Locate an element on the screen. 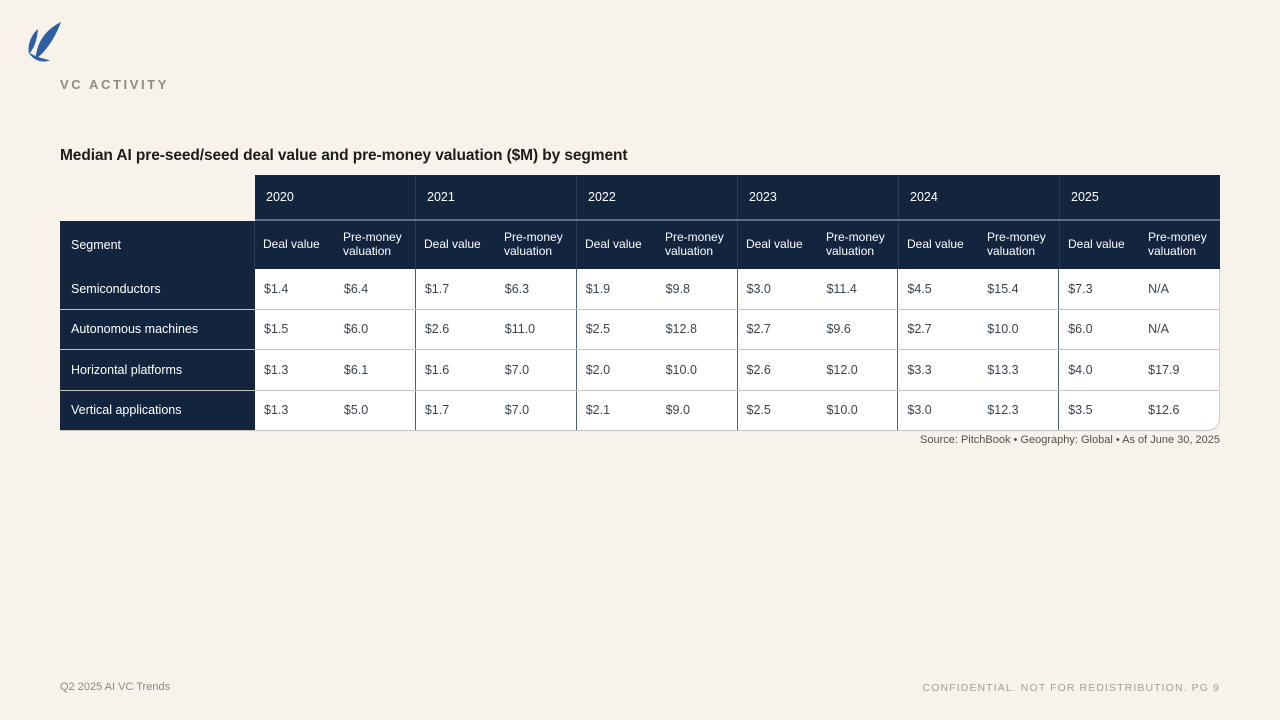 This screenshot has width=1280, height=720. value-cell: $6.3 is located at coordinates (517, 288).